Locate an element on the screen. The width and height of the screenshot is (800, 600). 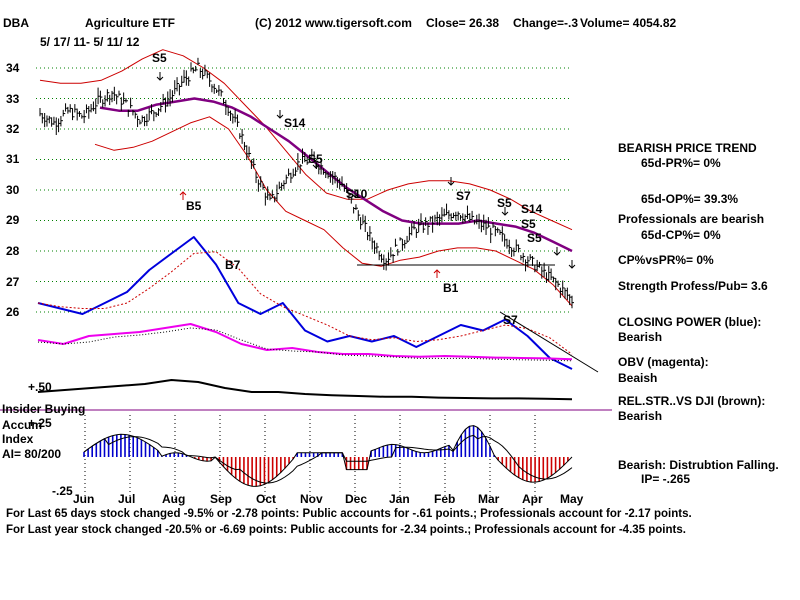
date-range: 5/ 17/ 11- 5/ 11/ 12 is located at coordinates (90, 42).